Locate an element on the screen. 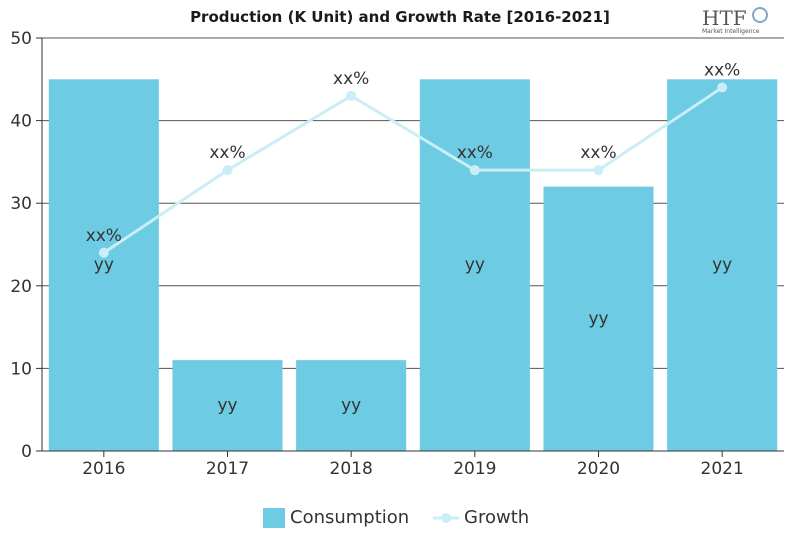 This screenshot has width=800, height=533. y-tick-label: 50 is located at coordinates (21, 39).